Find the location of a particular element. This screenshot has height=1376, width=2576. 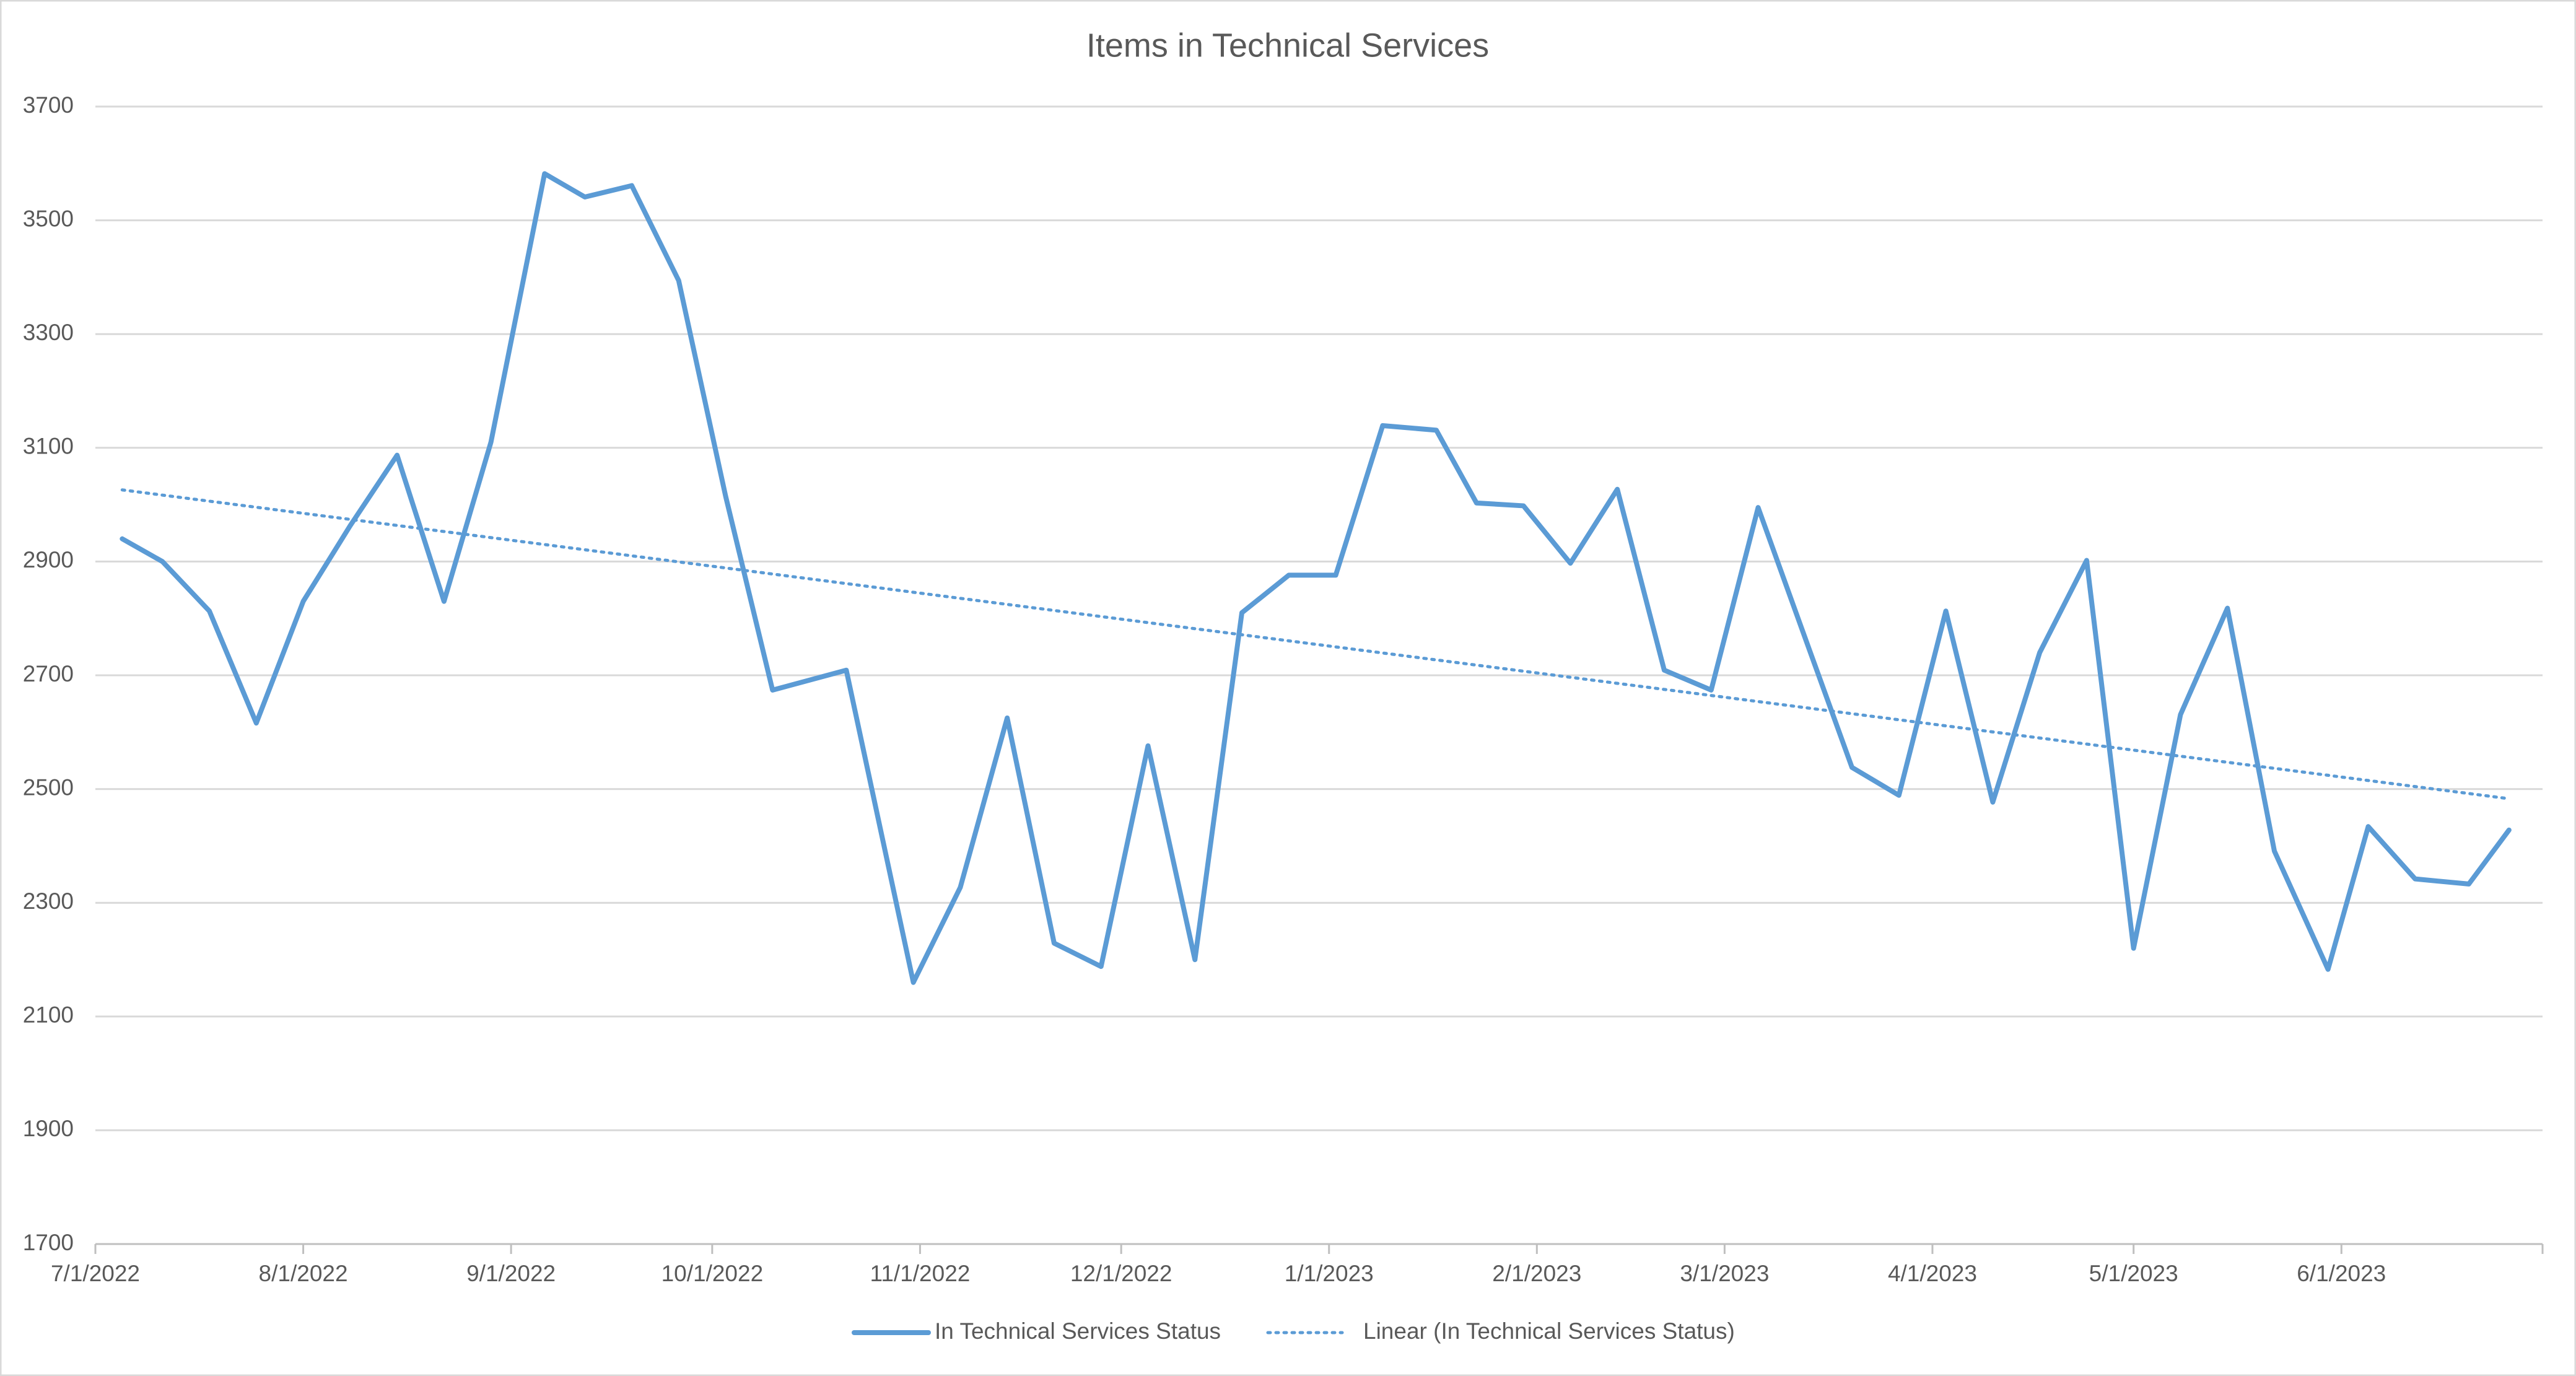

y-tick-label: 1900 is located at coordinates (48, 1128).